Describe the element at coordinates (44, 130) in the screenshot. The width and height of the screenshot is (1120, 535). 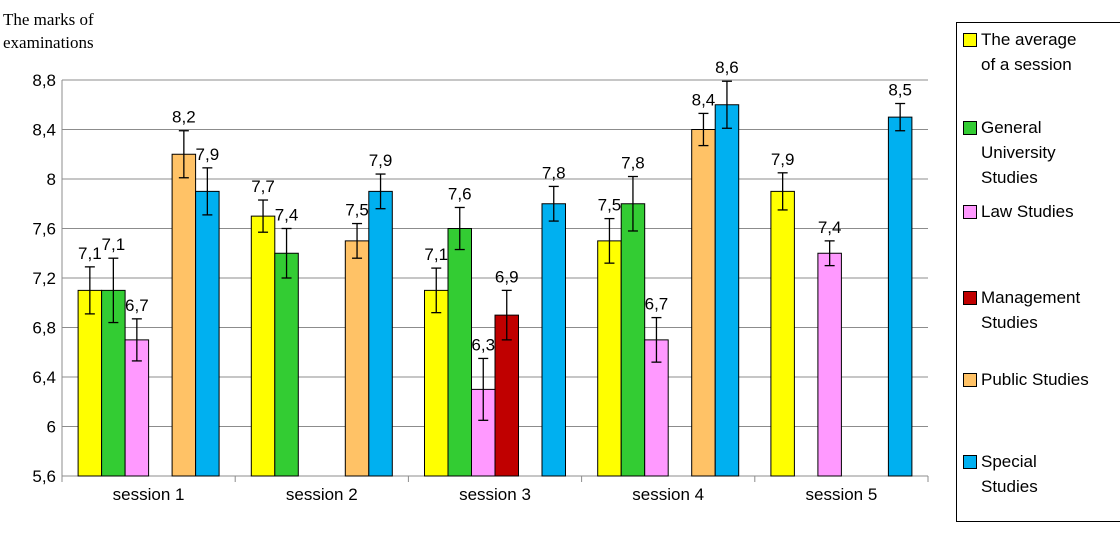
I see `y-tick-label: 8,4` at that location.